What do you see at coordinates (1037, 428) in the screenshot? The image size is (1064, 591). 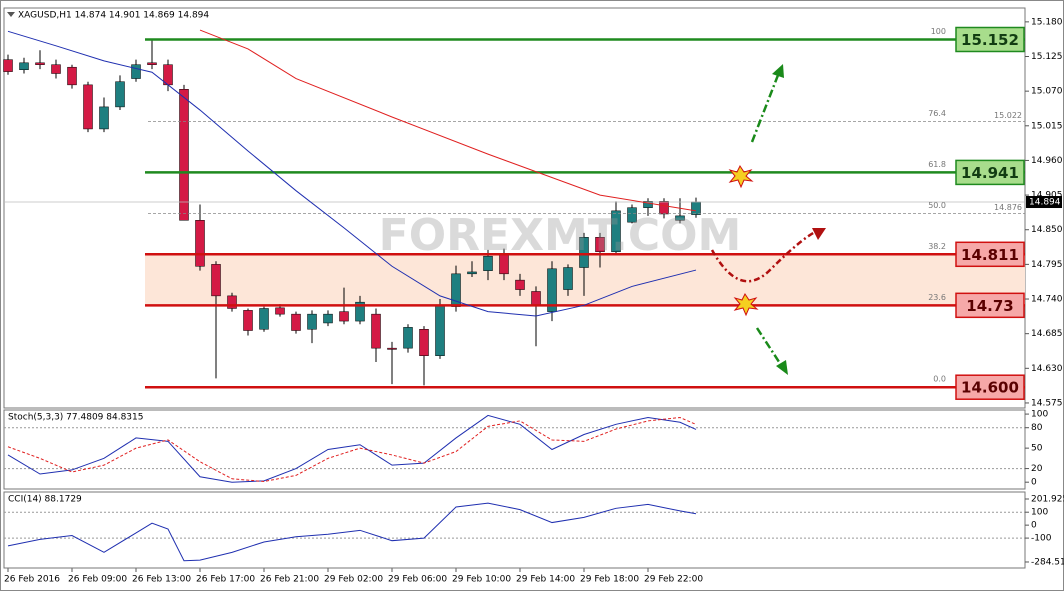 I see `y-tick-label: 80` at bounding box center [1037, 428].